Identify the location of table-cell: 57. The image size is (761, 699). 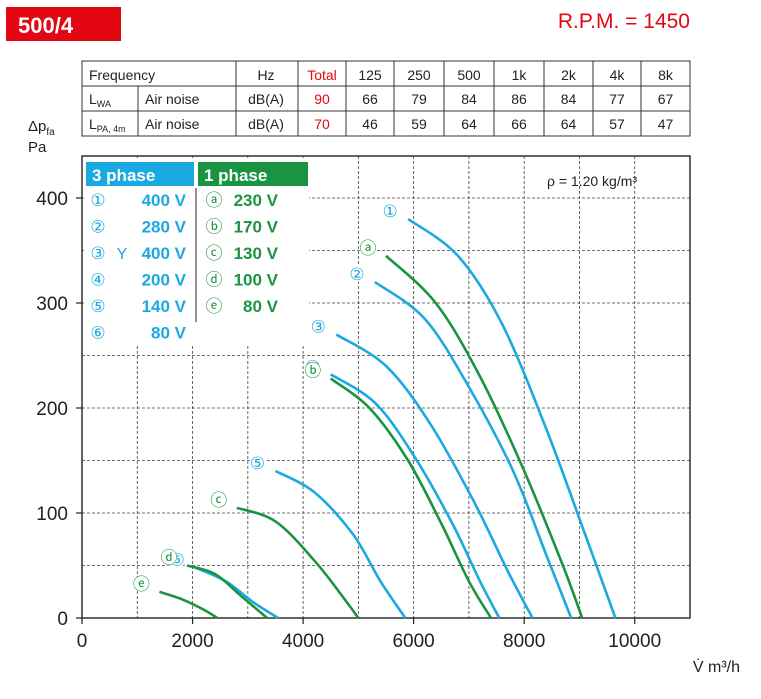
(617, 124).